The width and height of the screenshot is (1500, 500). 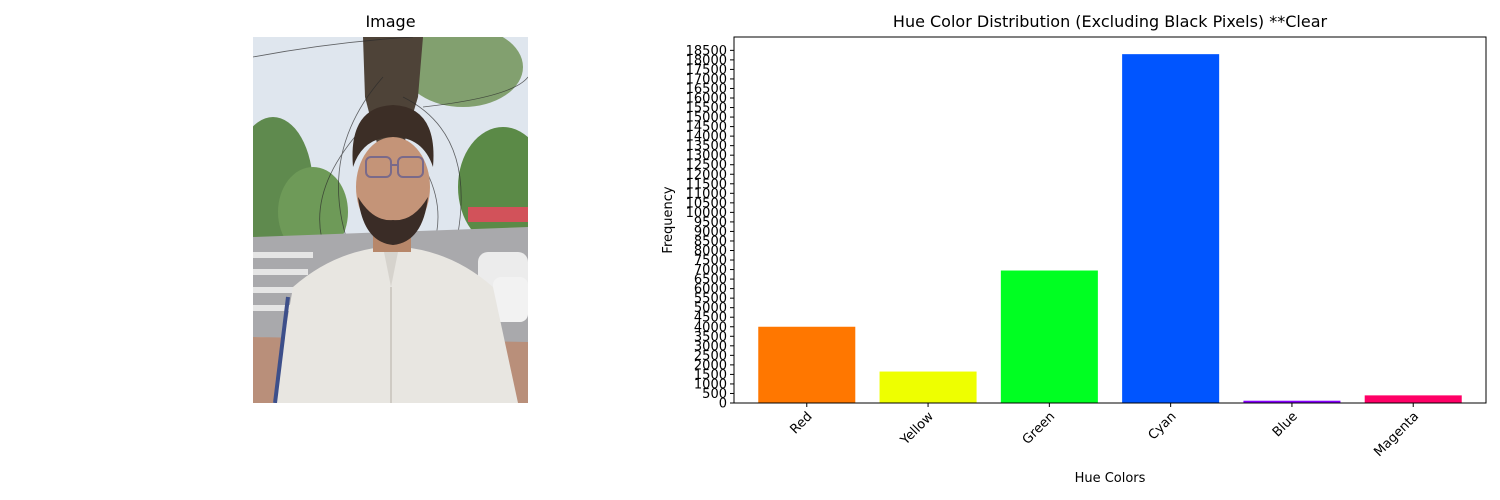 What do you see at coordinates (723, 404) in the screenshot?
I see `y-tick-label: 0` at bounding box center [723, 404].